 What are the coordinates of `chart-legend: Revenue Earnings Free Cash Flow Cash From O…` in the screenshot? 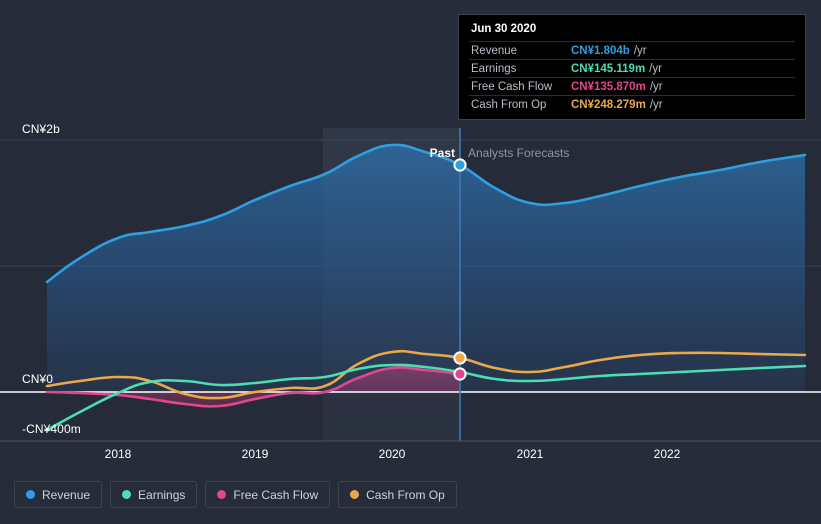 It's located at (235, 494).